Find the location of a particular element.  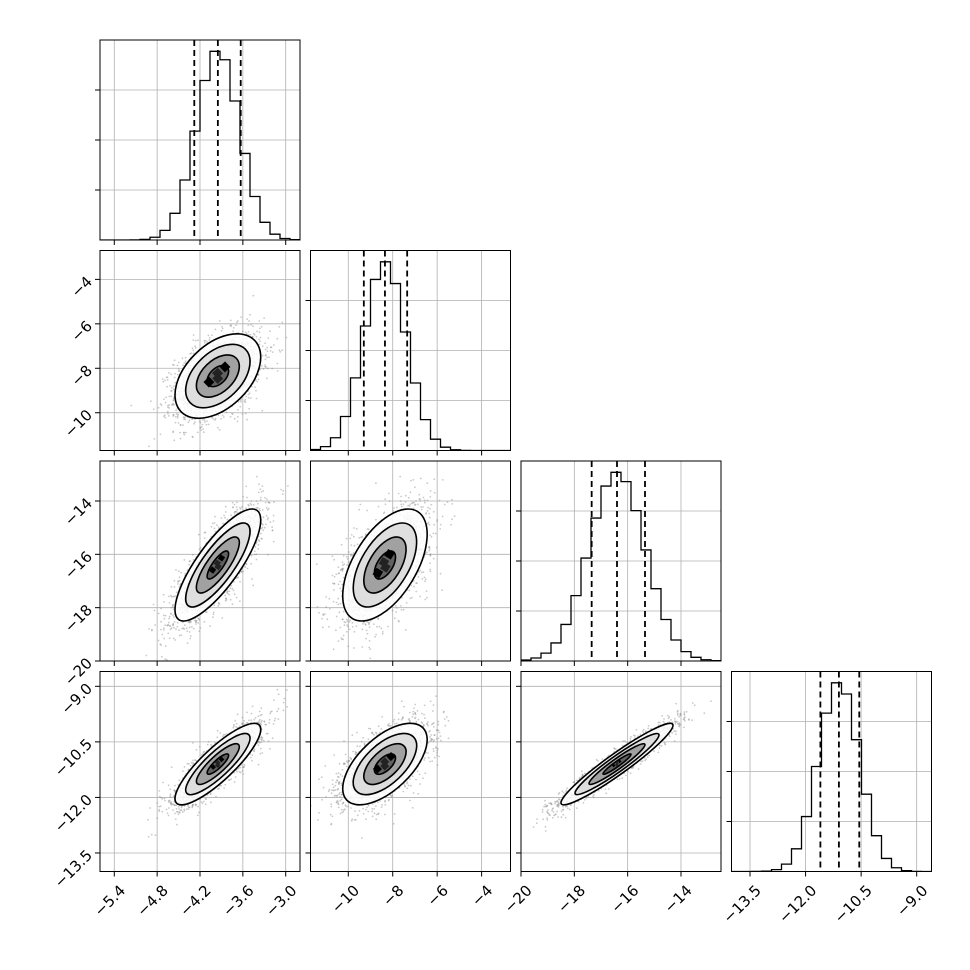

density-core-block is located at coordinates (221, 558).